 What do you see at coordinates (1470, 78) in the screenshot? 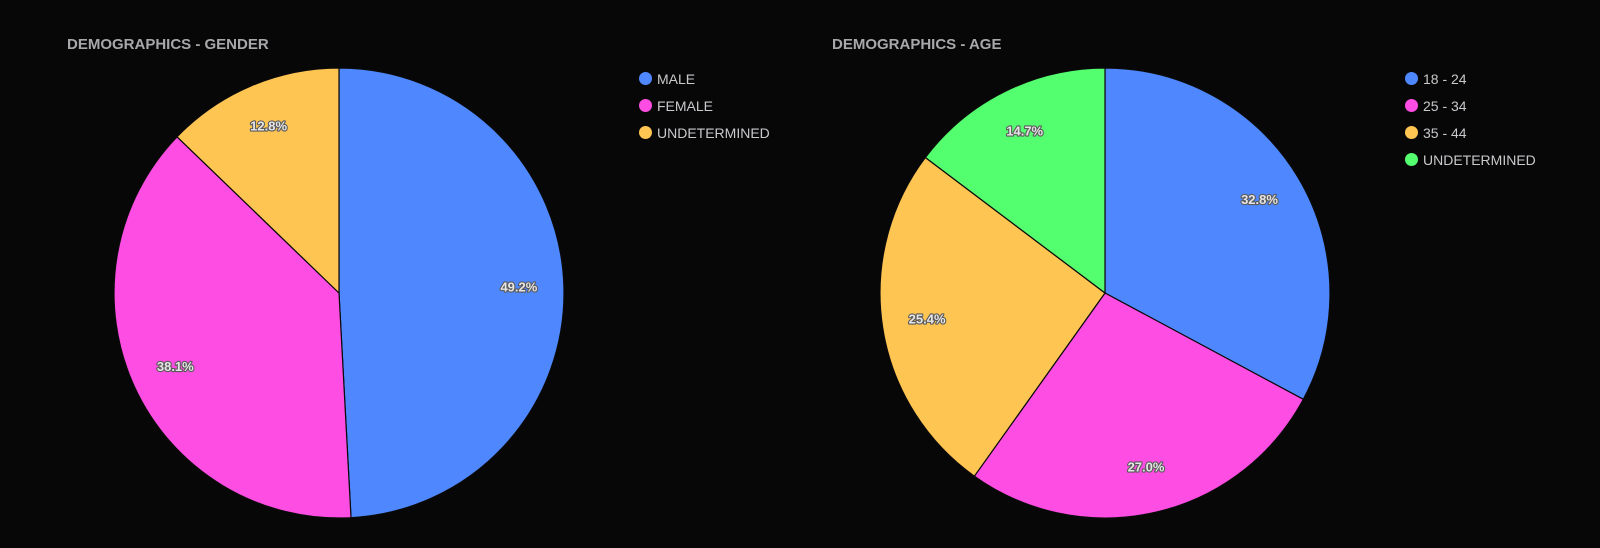
I see `age-legend-item-18-24: 18 - 24` at bounding box center [1470, 78].